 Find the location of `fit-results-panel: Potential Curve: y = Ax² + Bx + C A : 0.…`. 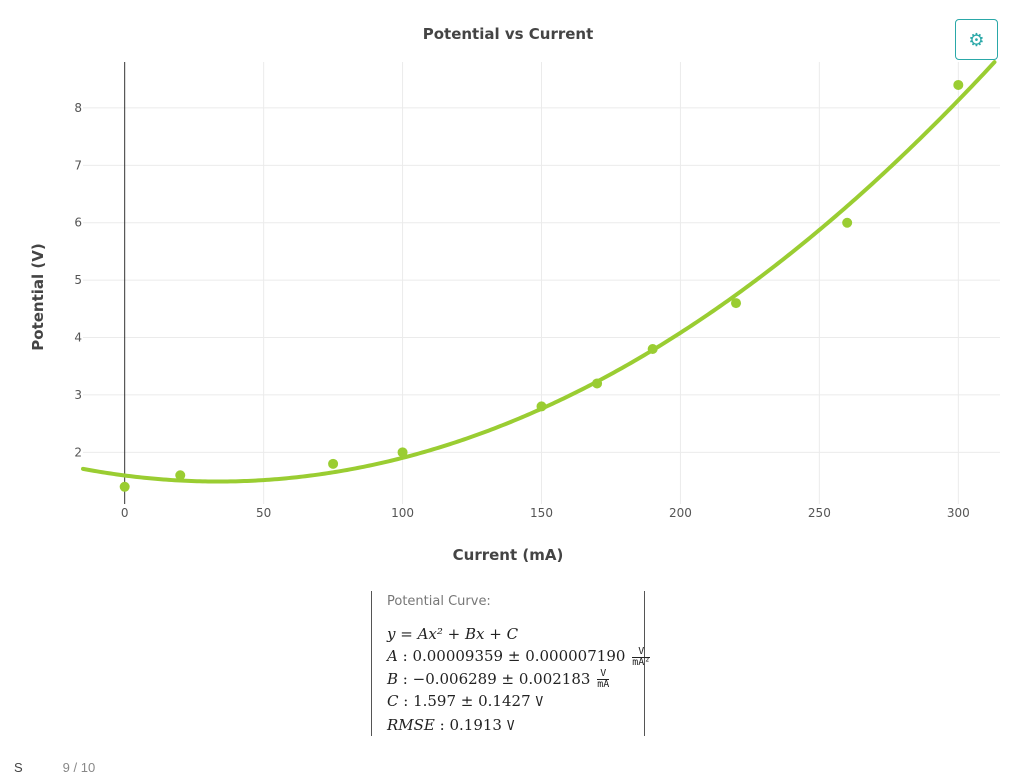

fit-results-panel: Potential Curve: y = Ax² + Bx + C A : 0.… is located at coordinates (511, 663).